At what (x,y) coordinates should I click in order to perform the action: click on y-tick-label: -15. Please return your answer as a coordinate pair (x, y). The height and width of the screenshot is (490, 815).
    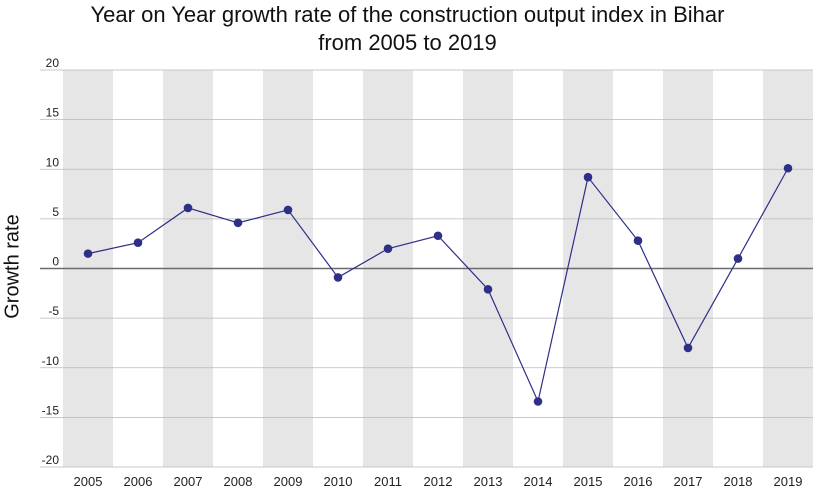
    Looking at the image, I should click on (51, 410).